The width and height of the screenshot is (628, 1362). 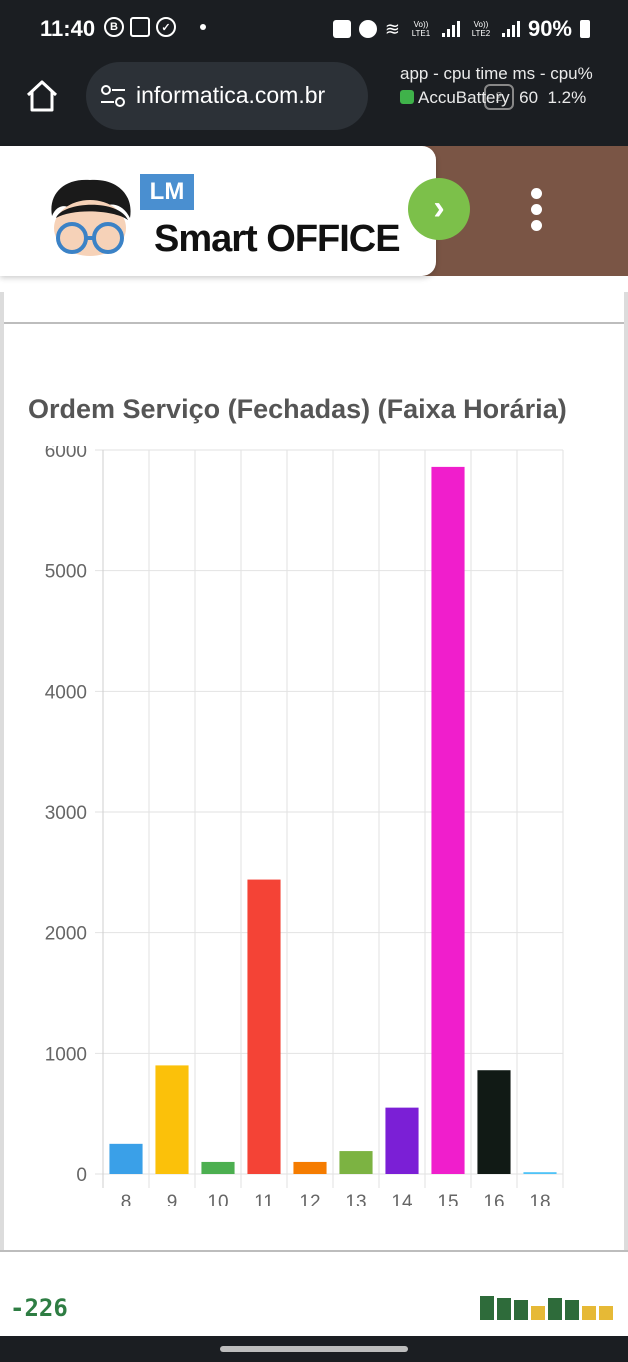 I want to click on battery-level: 90%, so click(x=549, y=28).